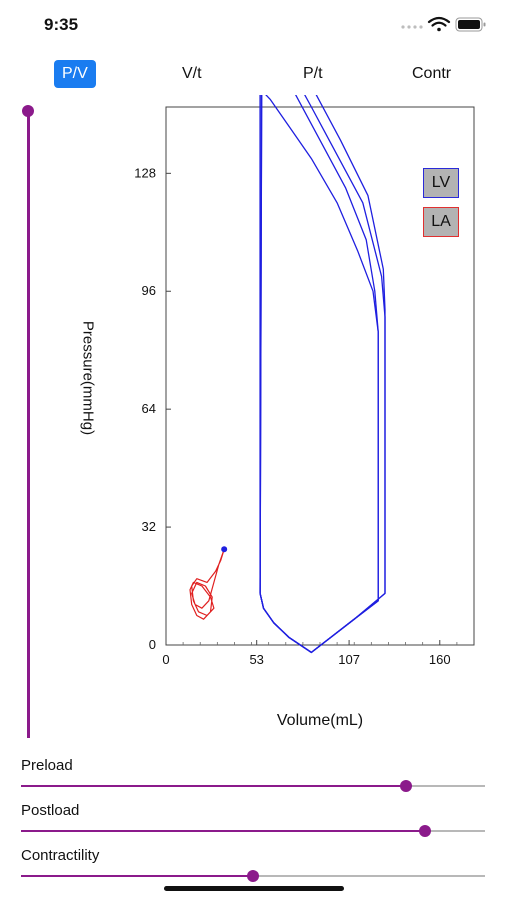 This screenshot has height=900, width=507. Describe the element at coordinates (47, 765) in the screenshot. I see `preload-label: Preload` at that location.